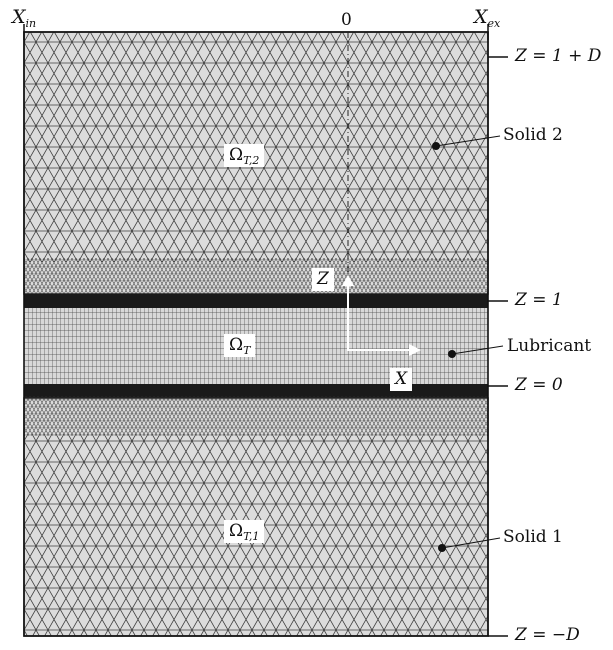 The image size is (613, 650). I want to click on x-ex-label: Xex, so click(487, 18).